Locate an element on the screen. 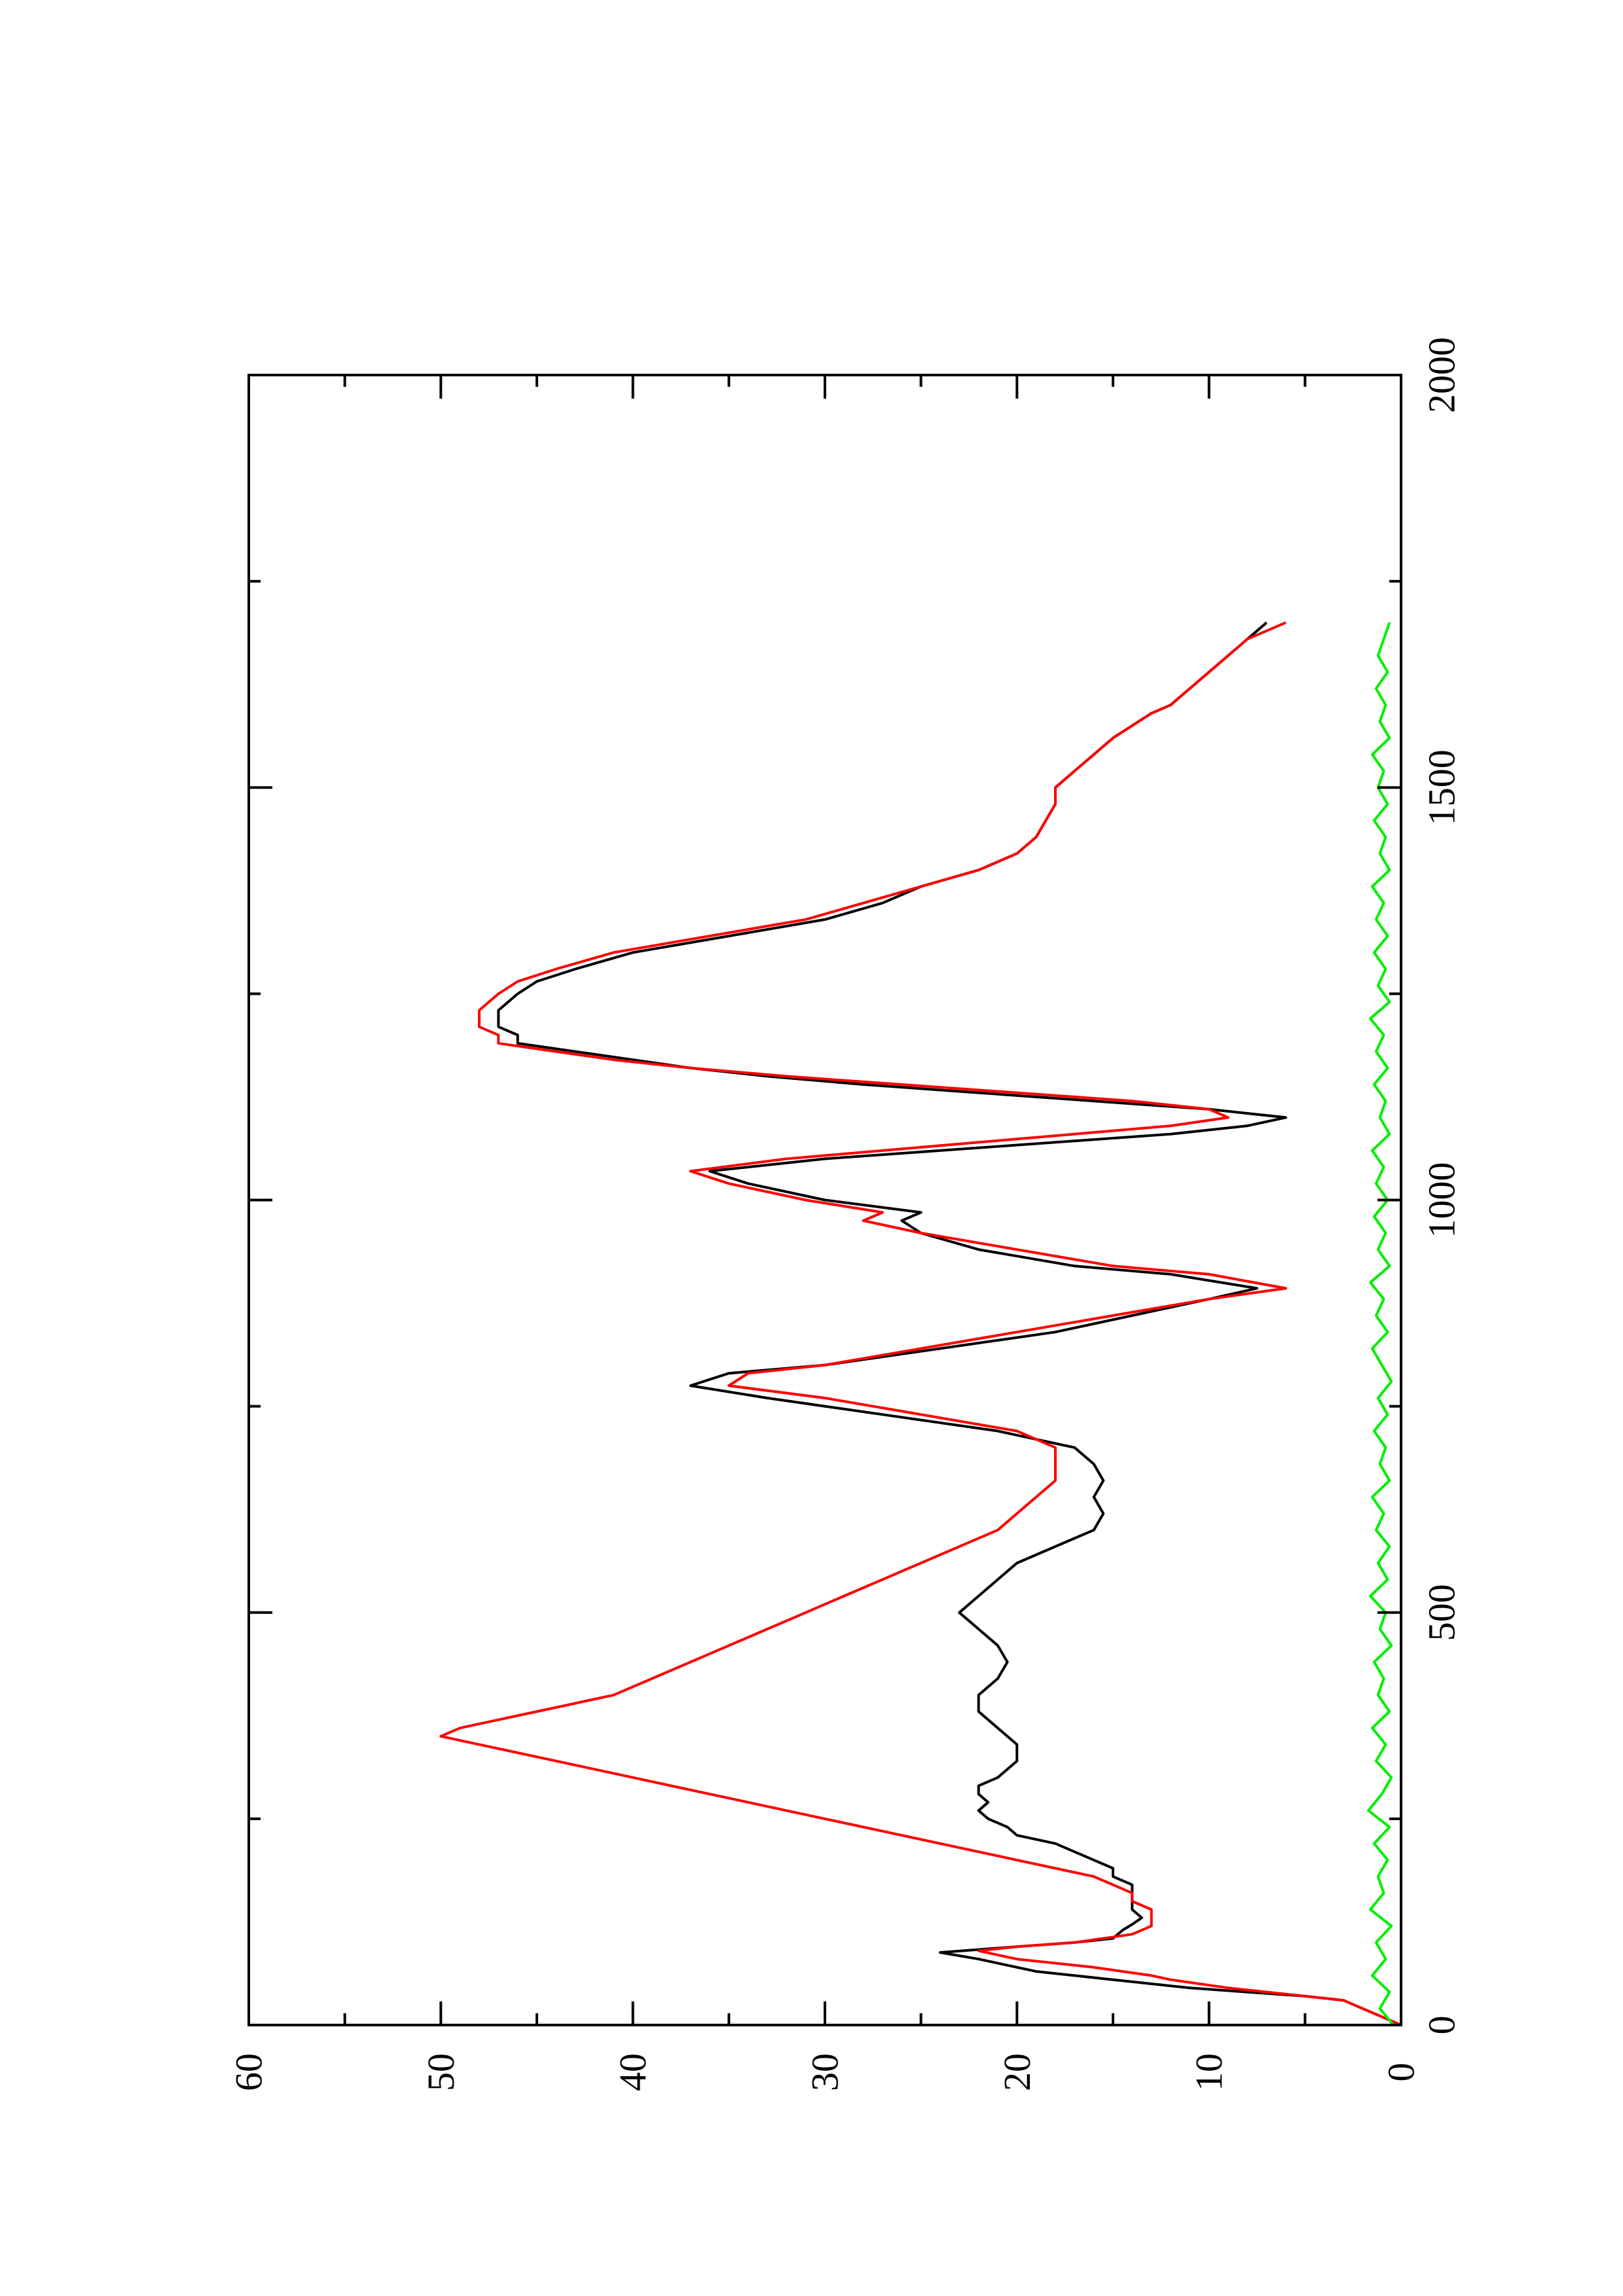 This screenshot has width=1623, height=2296. x-tick-label: 1000 is located at coordinates (1442, 1200).